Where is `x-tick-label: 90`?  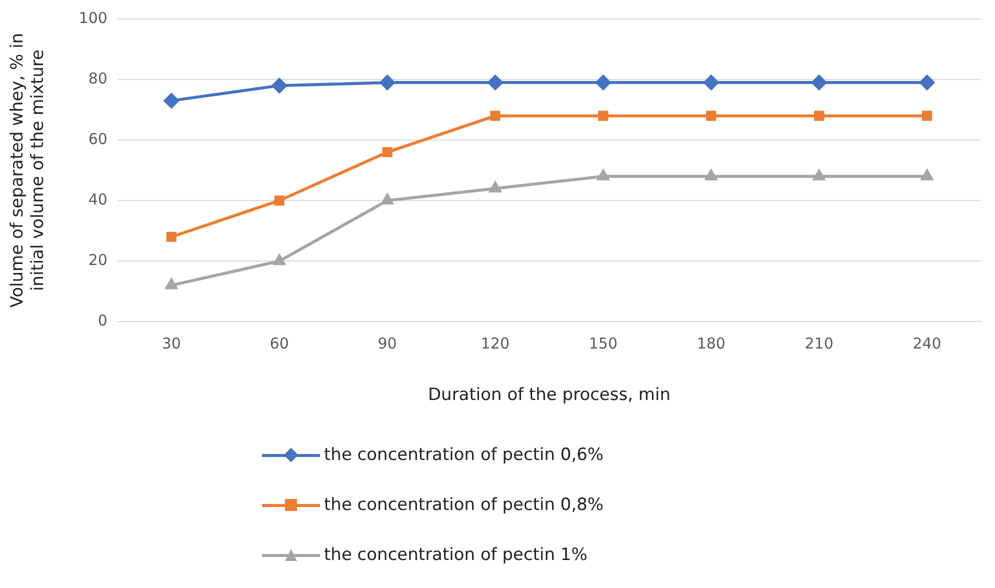
x-tick-label: 90 is located at coordinates (387, 343).